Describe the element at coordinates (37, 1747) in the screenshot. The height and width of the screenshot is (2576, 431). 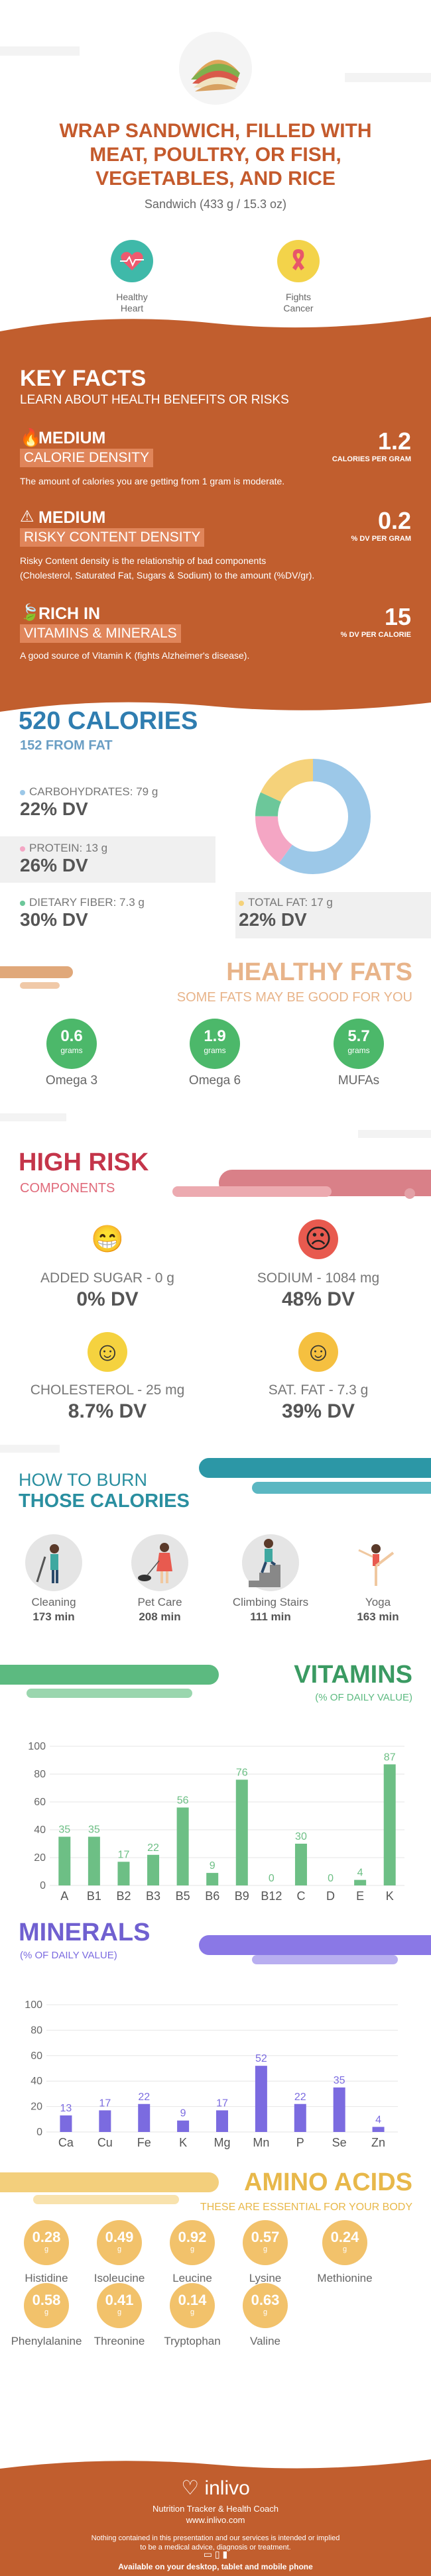
I see `y-tick-label: 100` at that location.